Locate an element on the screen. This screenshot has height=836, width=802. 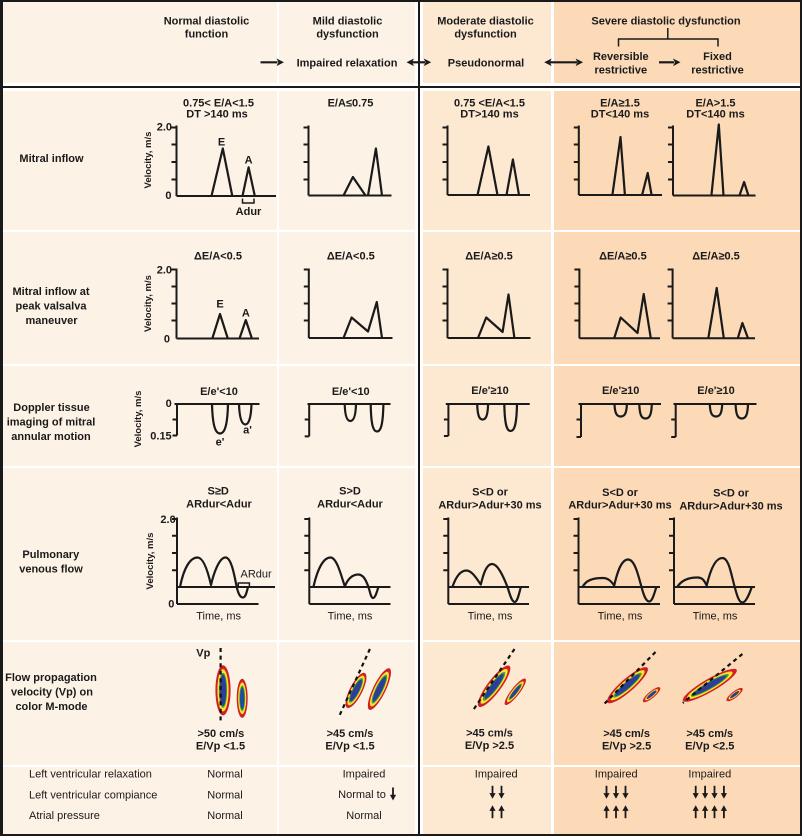
svg-text: e' is located at coordinates (220, 443).